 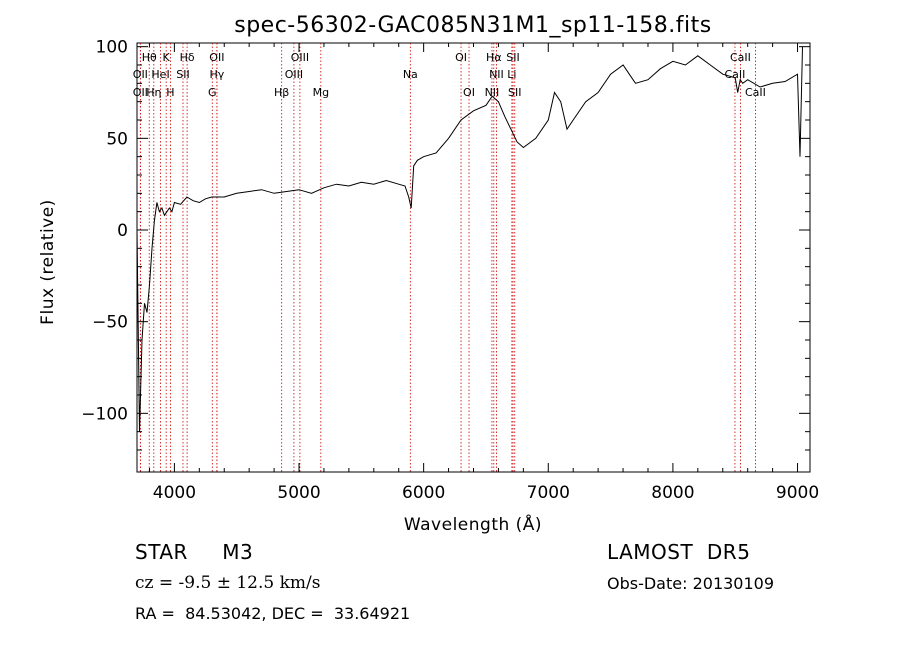 I want to click on y-tick-label: 50, so click(x=117, y=139).